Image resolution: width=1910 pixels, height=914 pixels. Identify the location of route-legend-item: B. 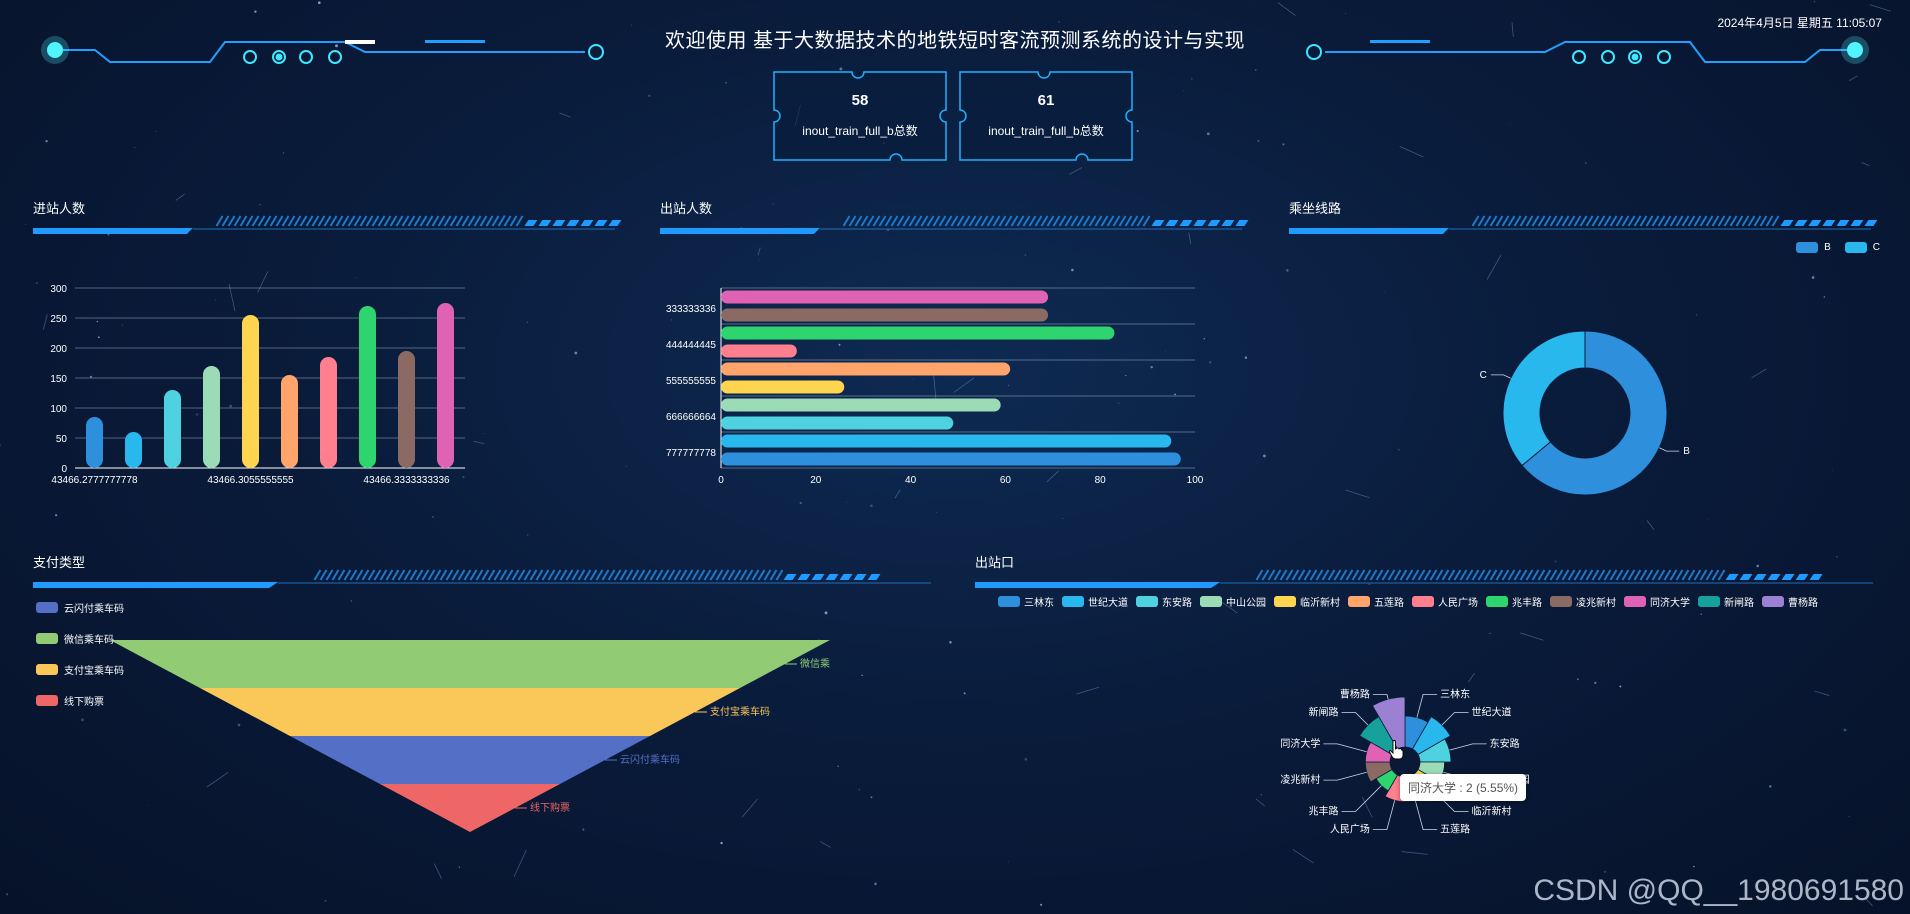
(1813, 247).